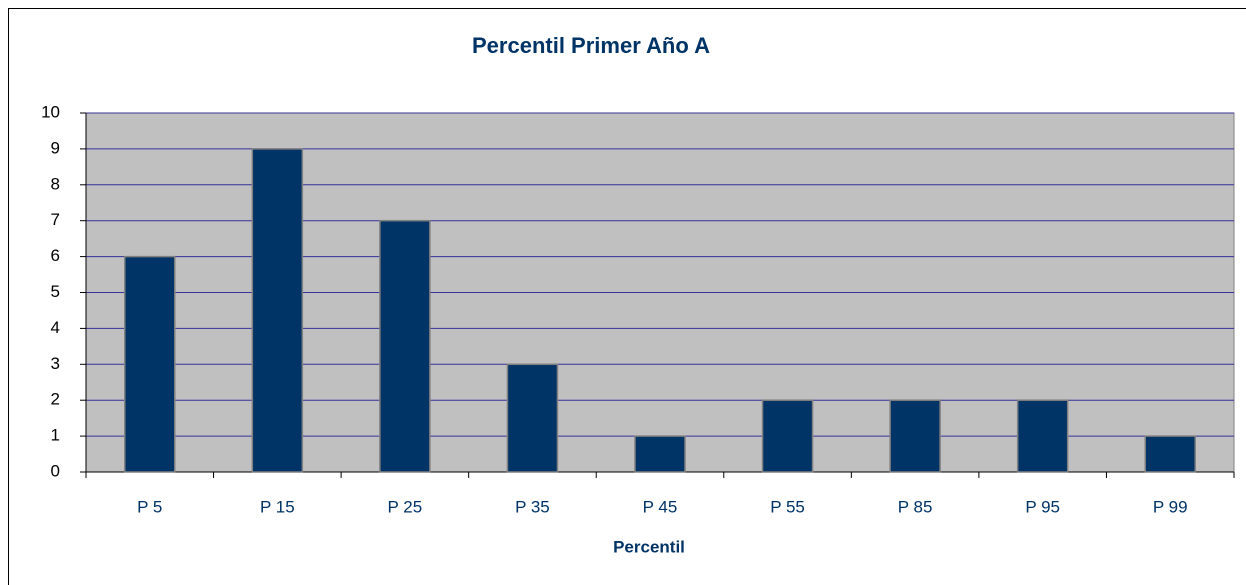 The image size is (1246, 585). What do you see at coordinates (55, 470) in the screenshot?
I see `y-tick-label: 0` at bounding box center [55, 470].